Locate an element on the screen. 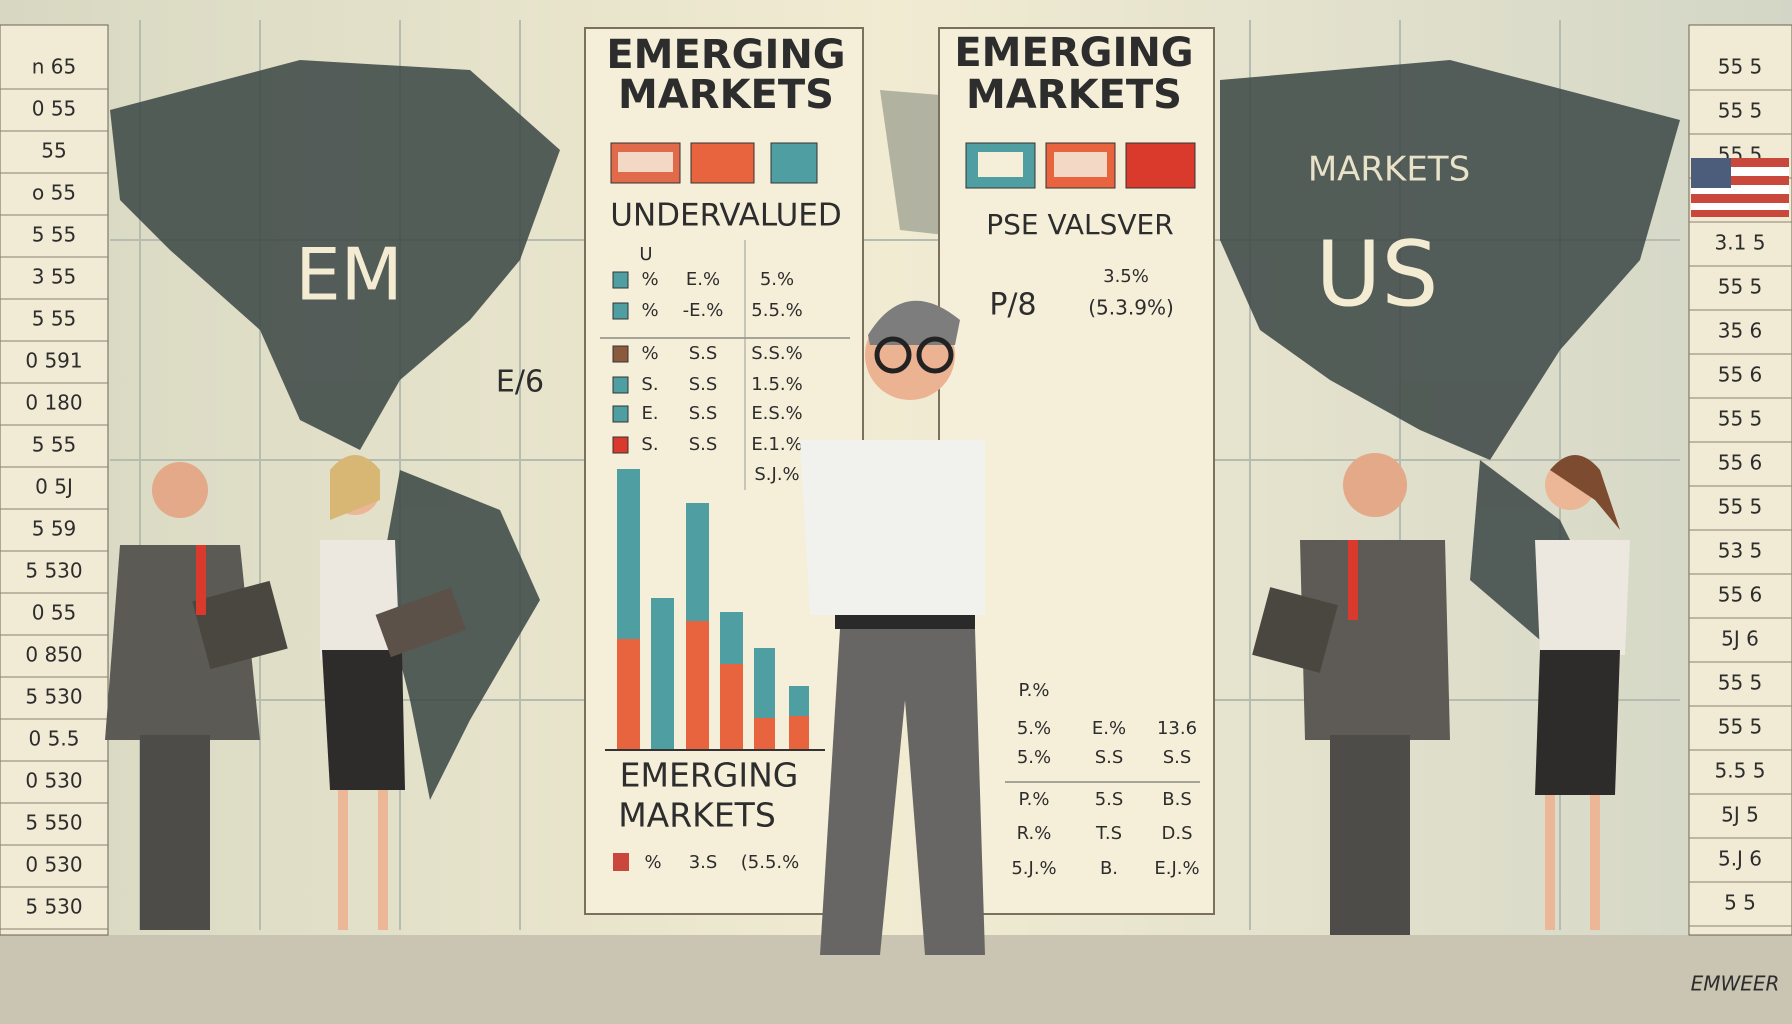 Image resolution: width=1792 pixels, height=1024 pixels. table-cell: R.% is located at coordinates (1034, 833).